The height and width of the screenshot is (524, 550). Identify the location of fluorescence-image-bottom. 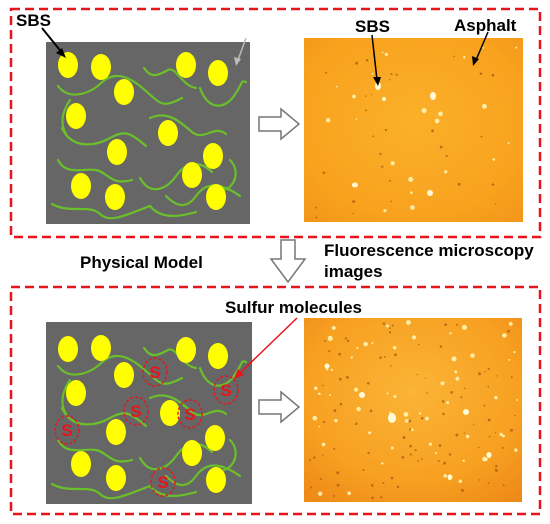
(413, 410).